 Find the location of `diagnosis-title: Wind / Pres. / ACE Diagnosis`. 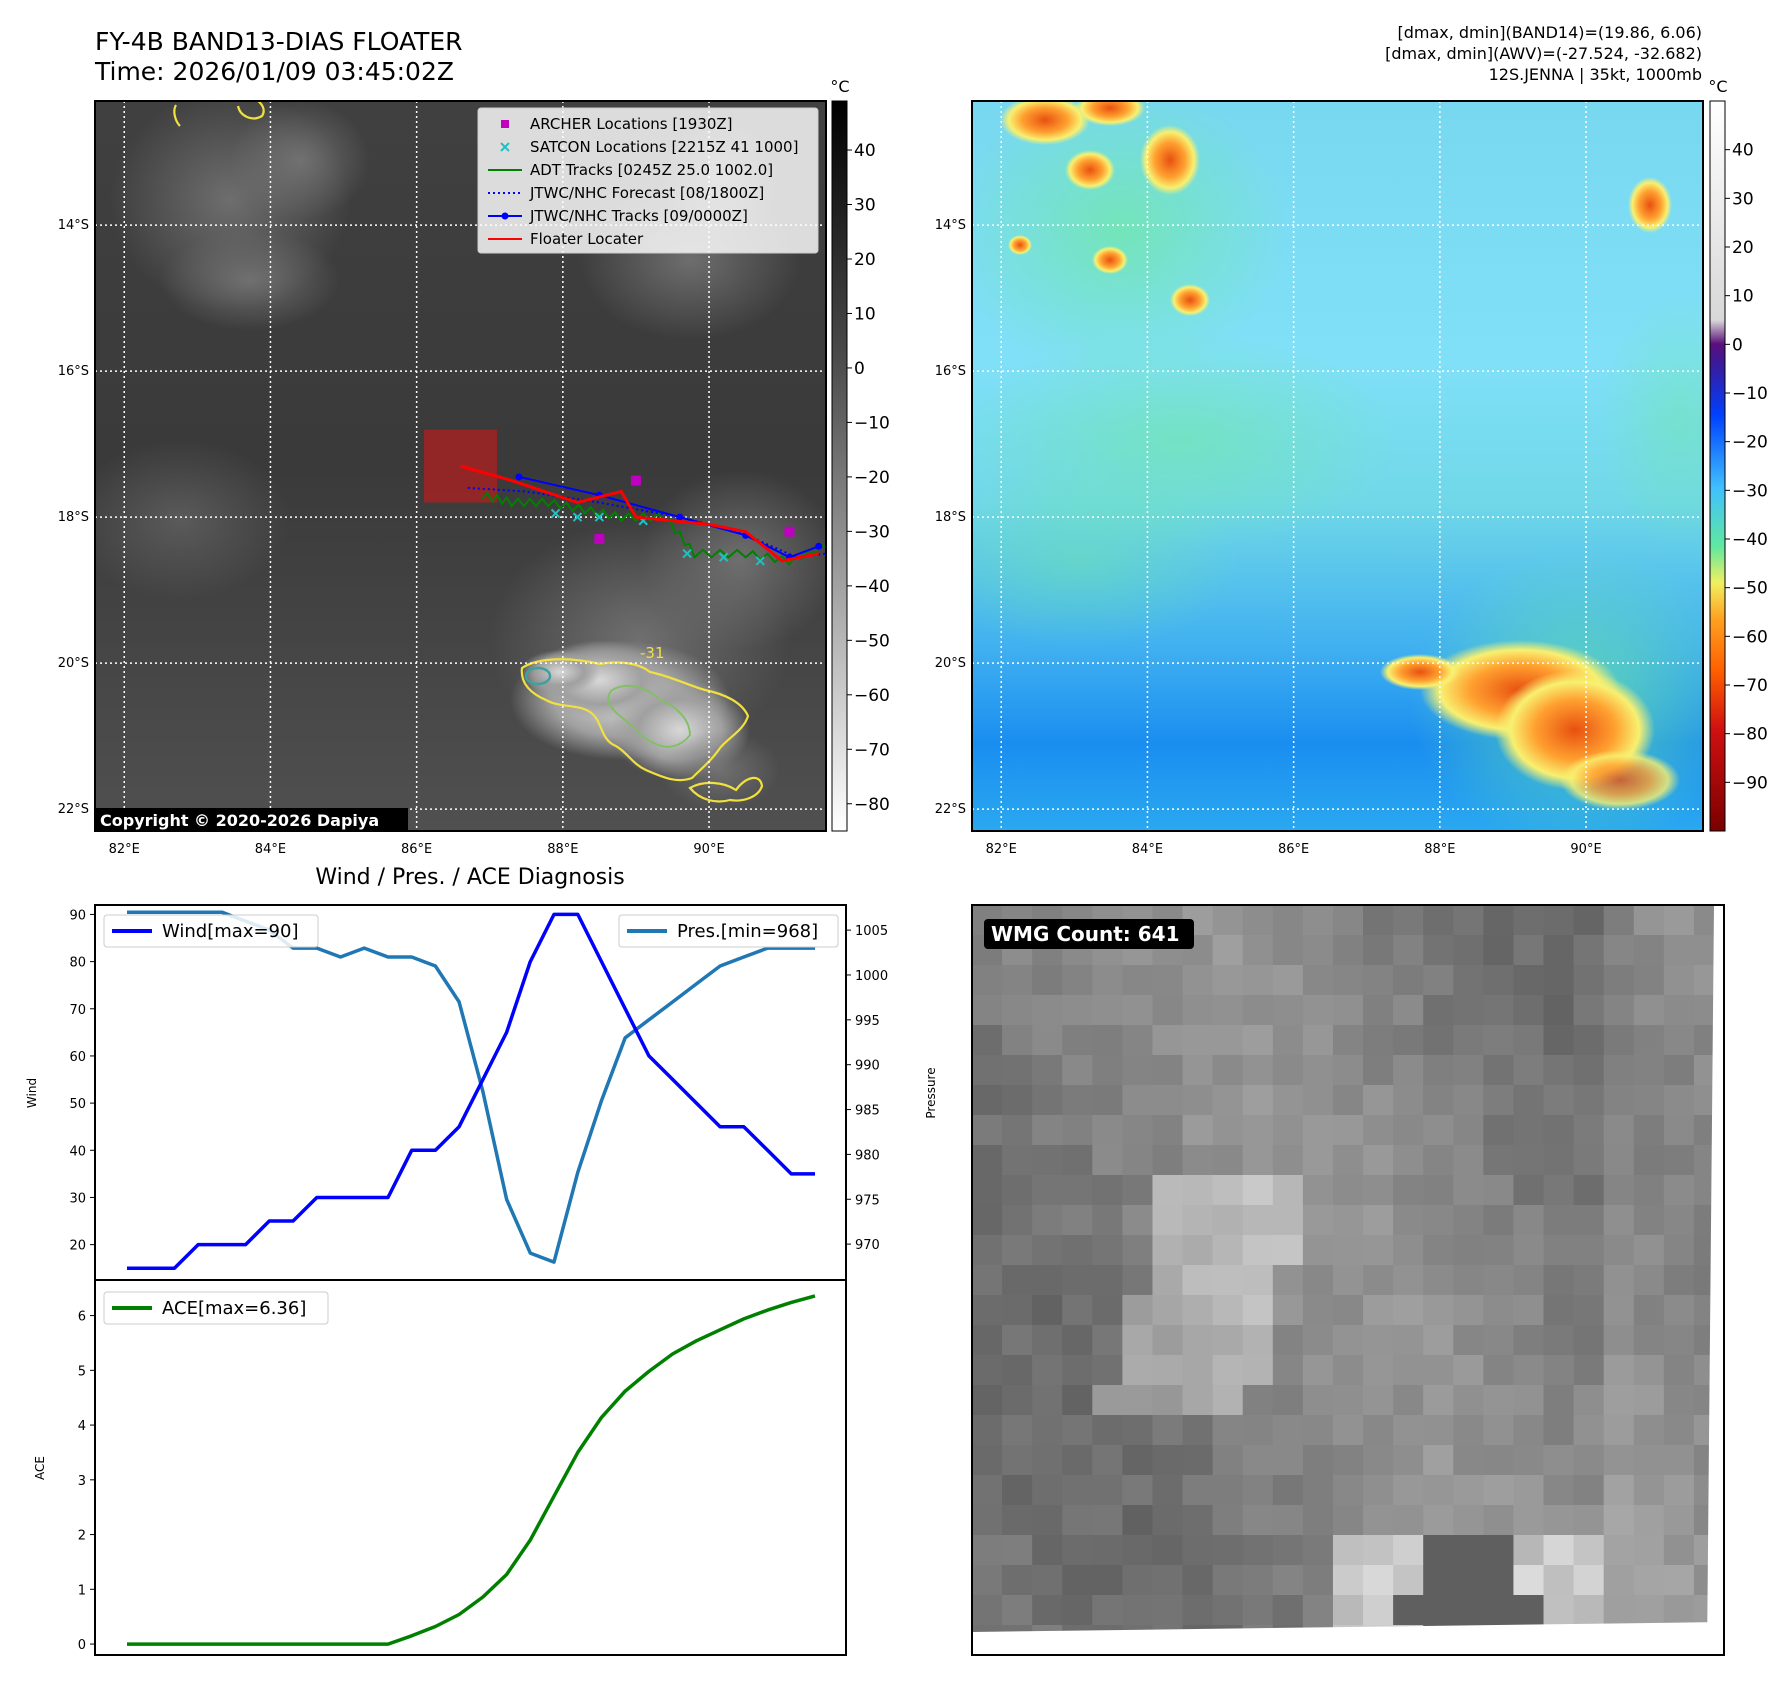

diagnosis-title: Wind / Pres. / ACE Diagnosis is located at coordinates (469, 877).